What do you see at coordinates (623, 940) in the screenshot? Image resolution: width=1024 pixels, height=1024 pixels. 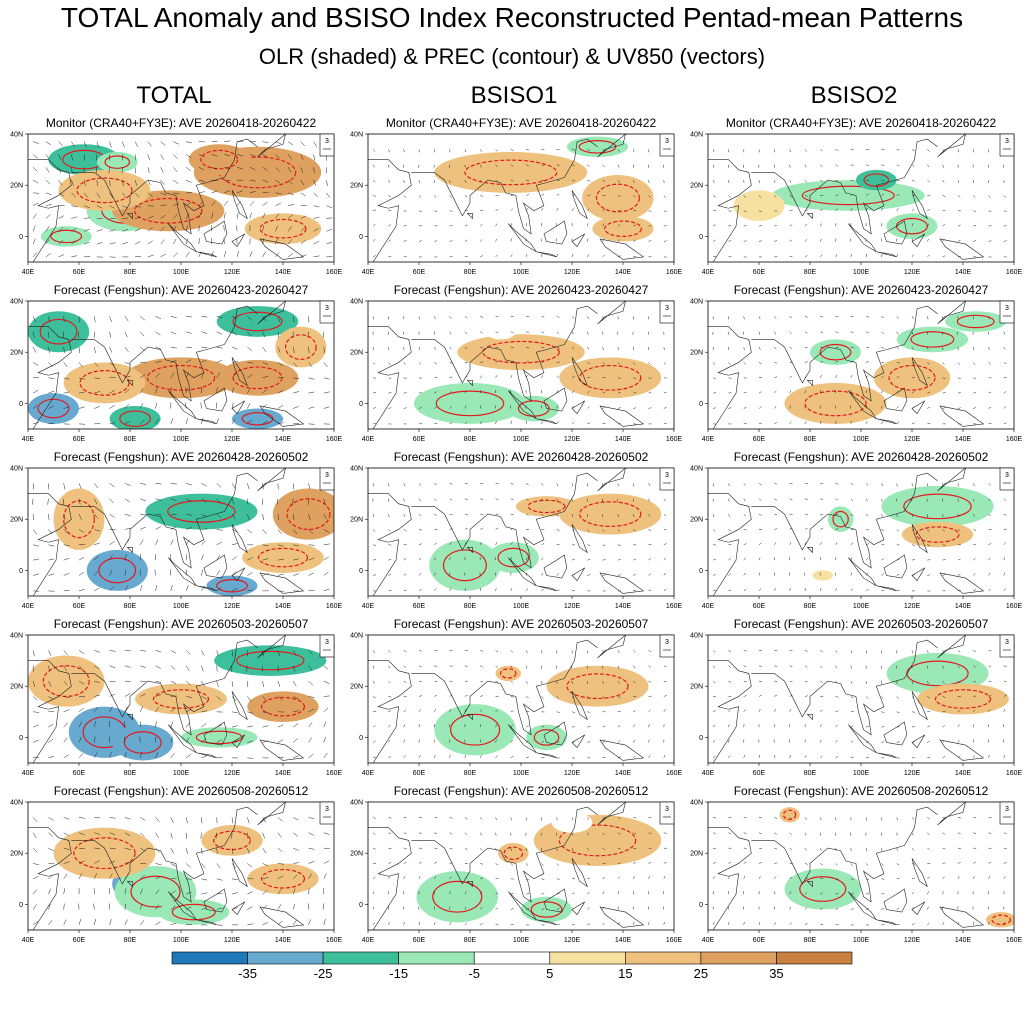 I see `x-tick-label: 140E` at bounding box center [623, 940].